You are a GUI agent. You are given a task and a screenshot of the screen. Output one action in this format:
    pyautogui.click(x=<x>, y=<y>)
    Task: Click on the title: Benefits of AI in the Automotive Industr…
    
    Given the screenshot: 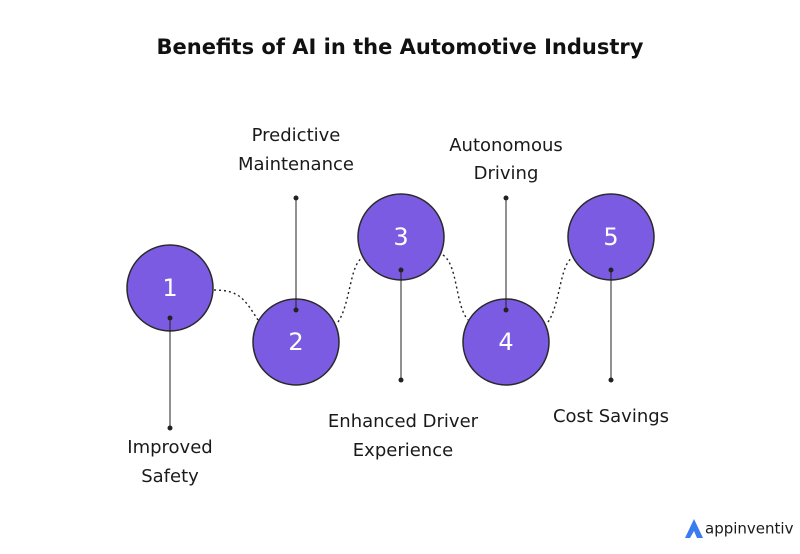 What is the action you would take?
    pyautogui.click(x=400, y=47)
    